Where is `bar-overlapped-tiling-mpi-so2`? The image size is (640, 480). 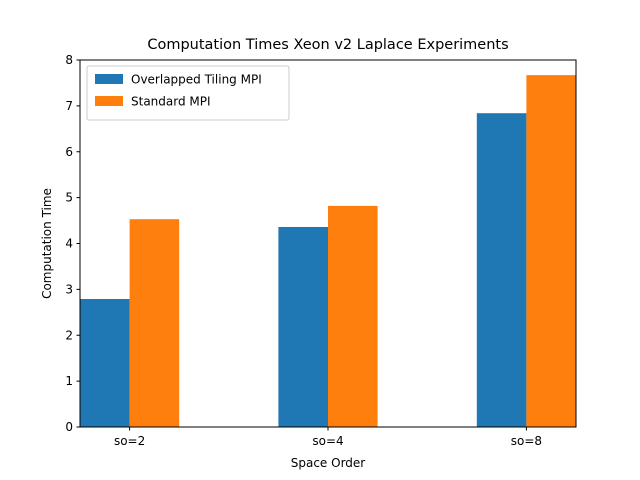 bar-overlapped-tiling-mpi-so2 is located at coordinates (105, 363).